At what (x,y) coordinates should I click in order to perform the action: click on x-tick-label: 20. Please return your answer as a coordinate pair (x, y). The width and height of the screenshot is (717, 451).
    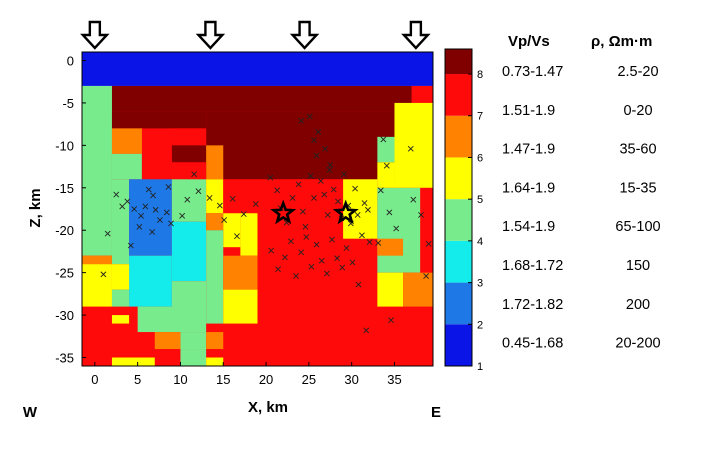
    Looking at the image, I should click on (266, 379).